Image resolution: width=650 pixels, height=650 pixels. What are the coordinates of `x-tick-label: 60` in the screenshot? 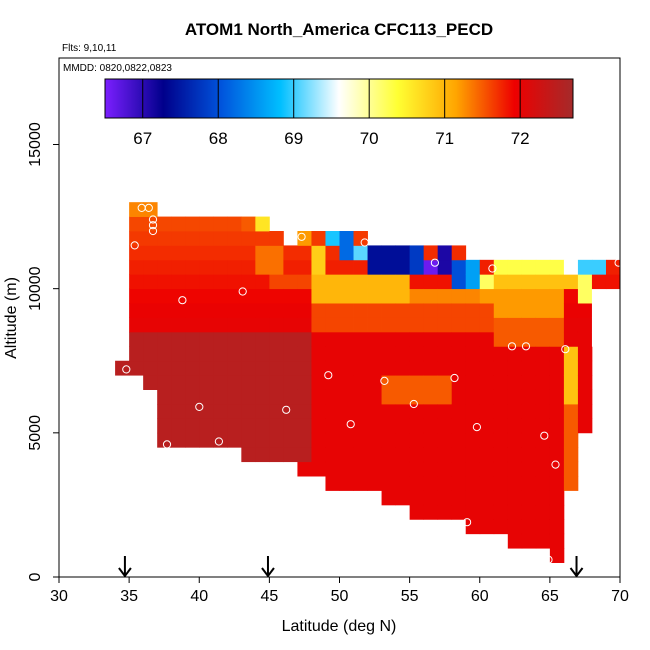 It's located at (480, 596).